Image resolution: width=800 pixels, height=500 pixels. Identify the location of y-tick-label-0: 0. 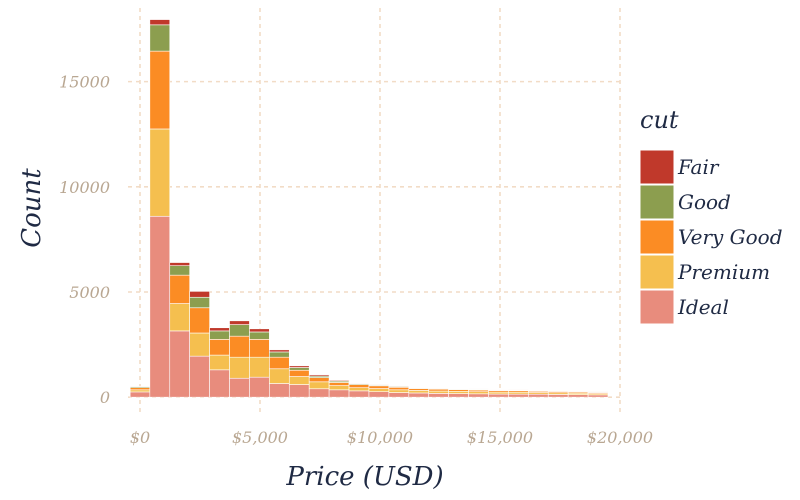
(105, 397).